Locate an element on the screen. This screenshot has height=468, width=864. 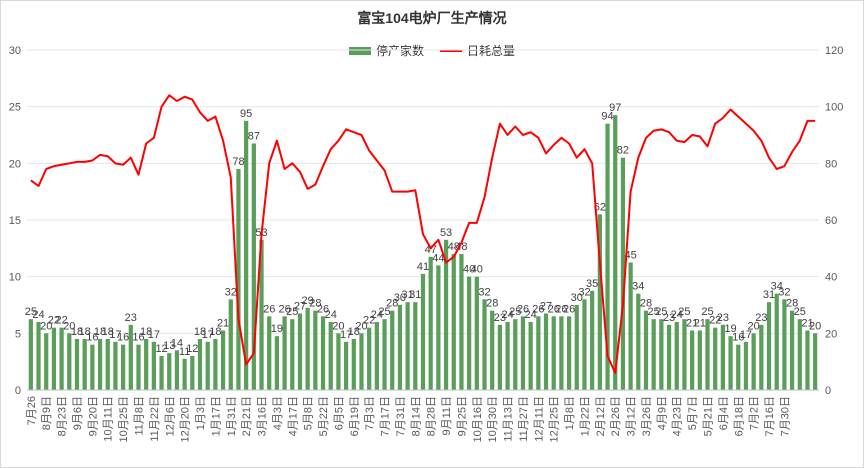
bar-data-label: 78 is located at coordinates (238, 162).